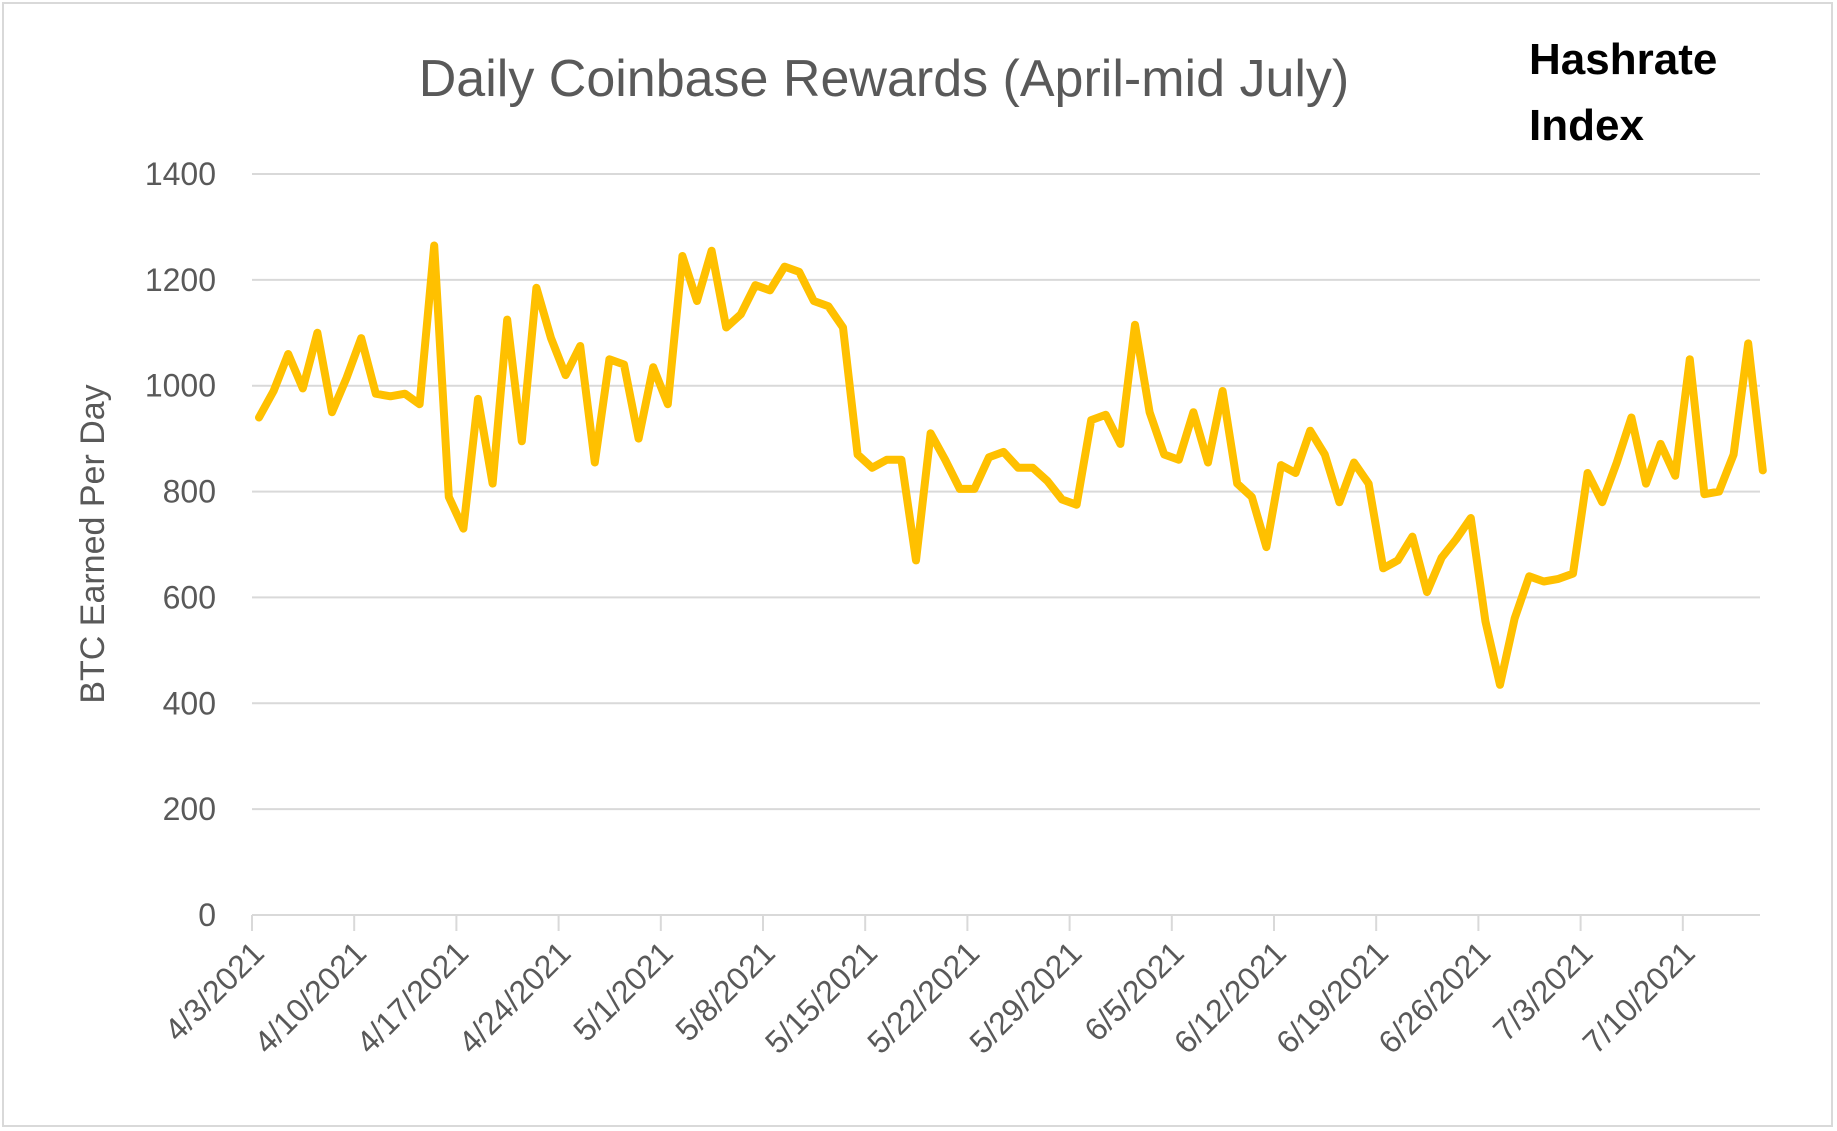 This screenshot has height=1131, width=1837. What do you see at coordinates (923, 997) in the screenshot?
I see `x-tick-label: 5/22/2021` at bounding box center [923, 997].